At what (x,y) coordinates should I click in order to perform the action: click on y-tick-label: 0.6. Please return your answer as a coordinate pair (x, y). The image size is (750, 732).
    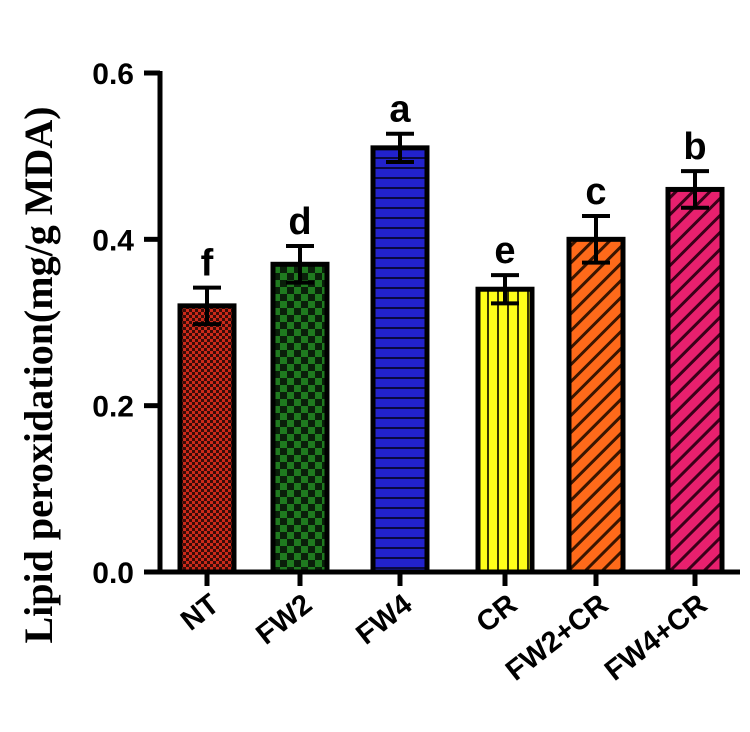
    Looking at the image, I should click on (113, 74).